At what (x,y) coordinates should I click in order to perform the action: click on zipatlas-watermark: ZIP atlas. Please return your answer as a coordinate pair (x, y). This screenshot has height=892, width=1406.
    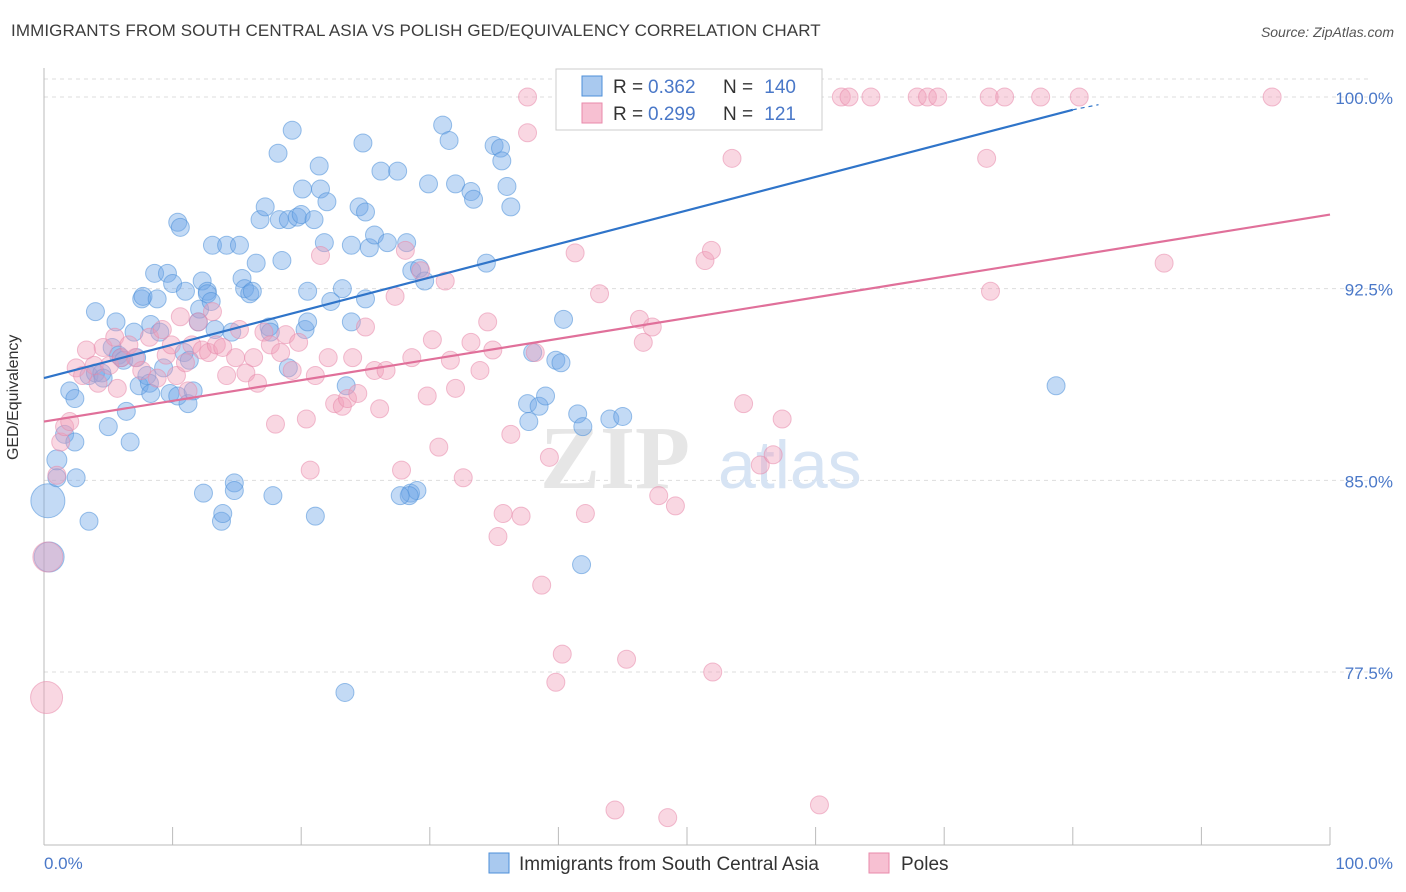
    Looking at the image, I should click on (701, 458).